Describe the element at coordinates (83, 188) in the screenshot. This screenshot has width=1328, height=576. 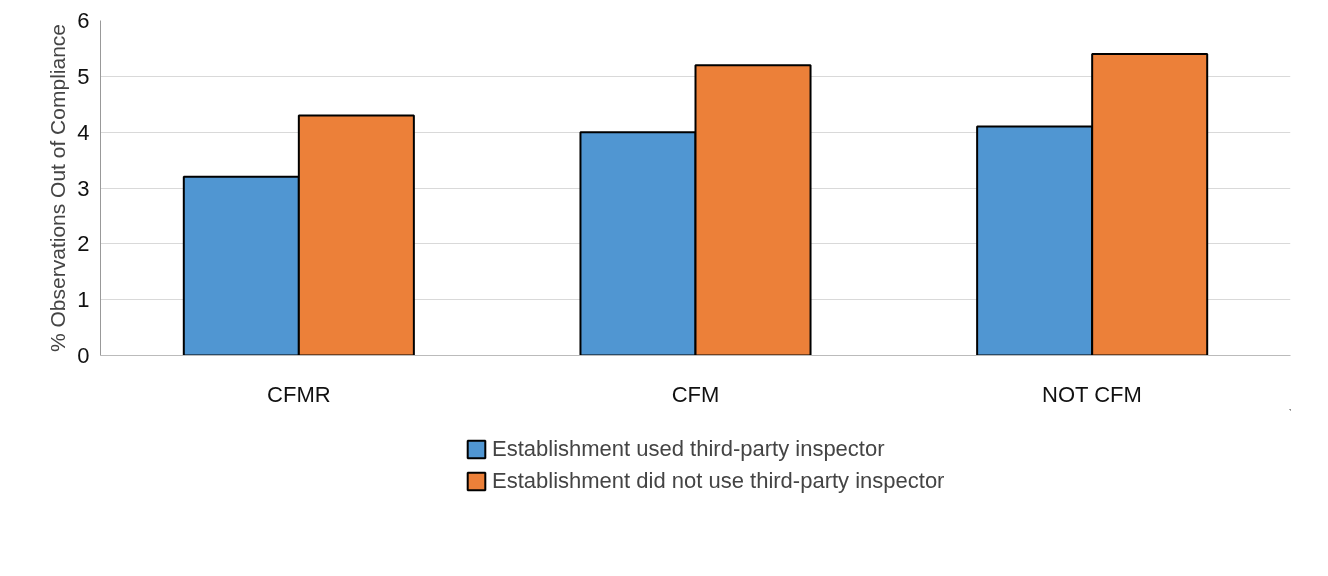
I see `y-tick-label: 3` at that location.